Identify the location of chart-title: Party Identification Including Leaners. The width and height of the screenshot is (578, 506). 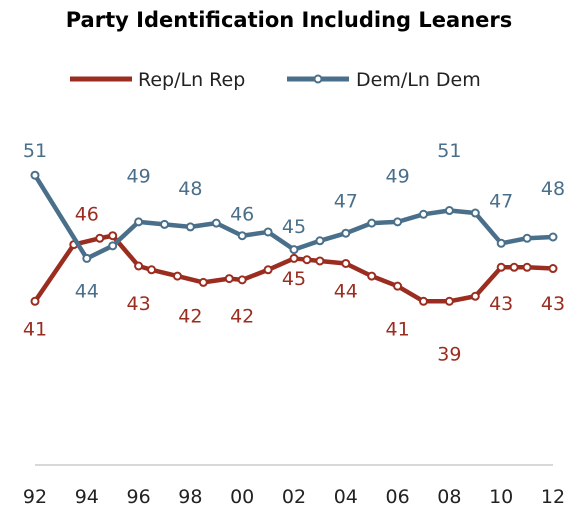
(289, 20).